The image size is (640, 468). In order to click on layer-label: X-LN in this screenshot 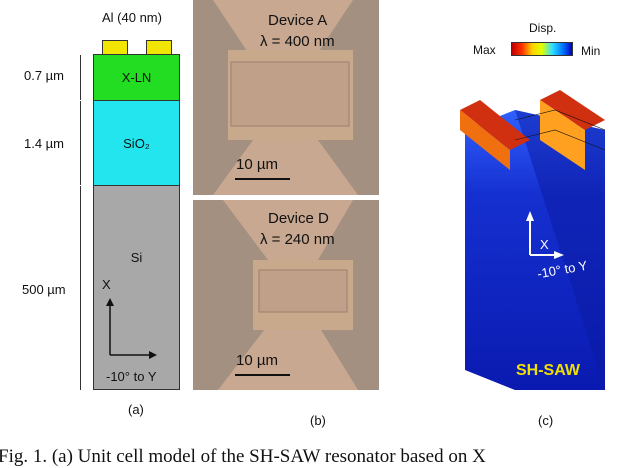, I will do `click(136, 77)`.